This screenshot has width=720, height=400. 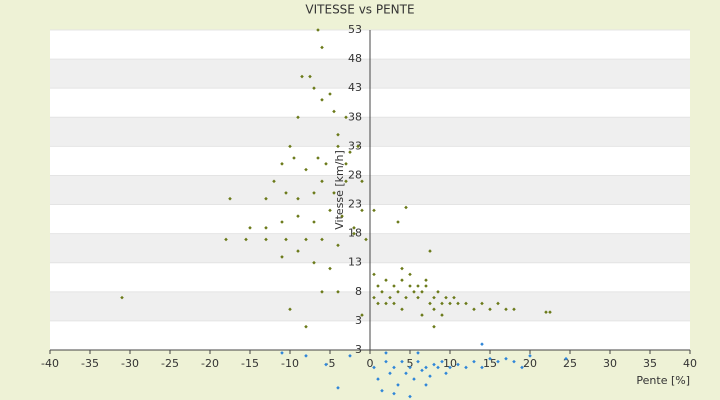 What do you see at coordinates (250, 363) in the screenshot?
I see `x-tick-label: -15` at bounding box center [250, 363].